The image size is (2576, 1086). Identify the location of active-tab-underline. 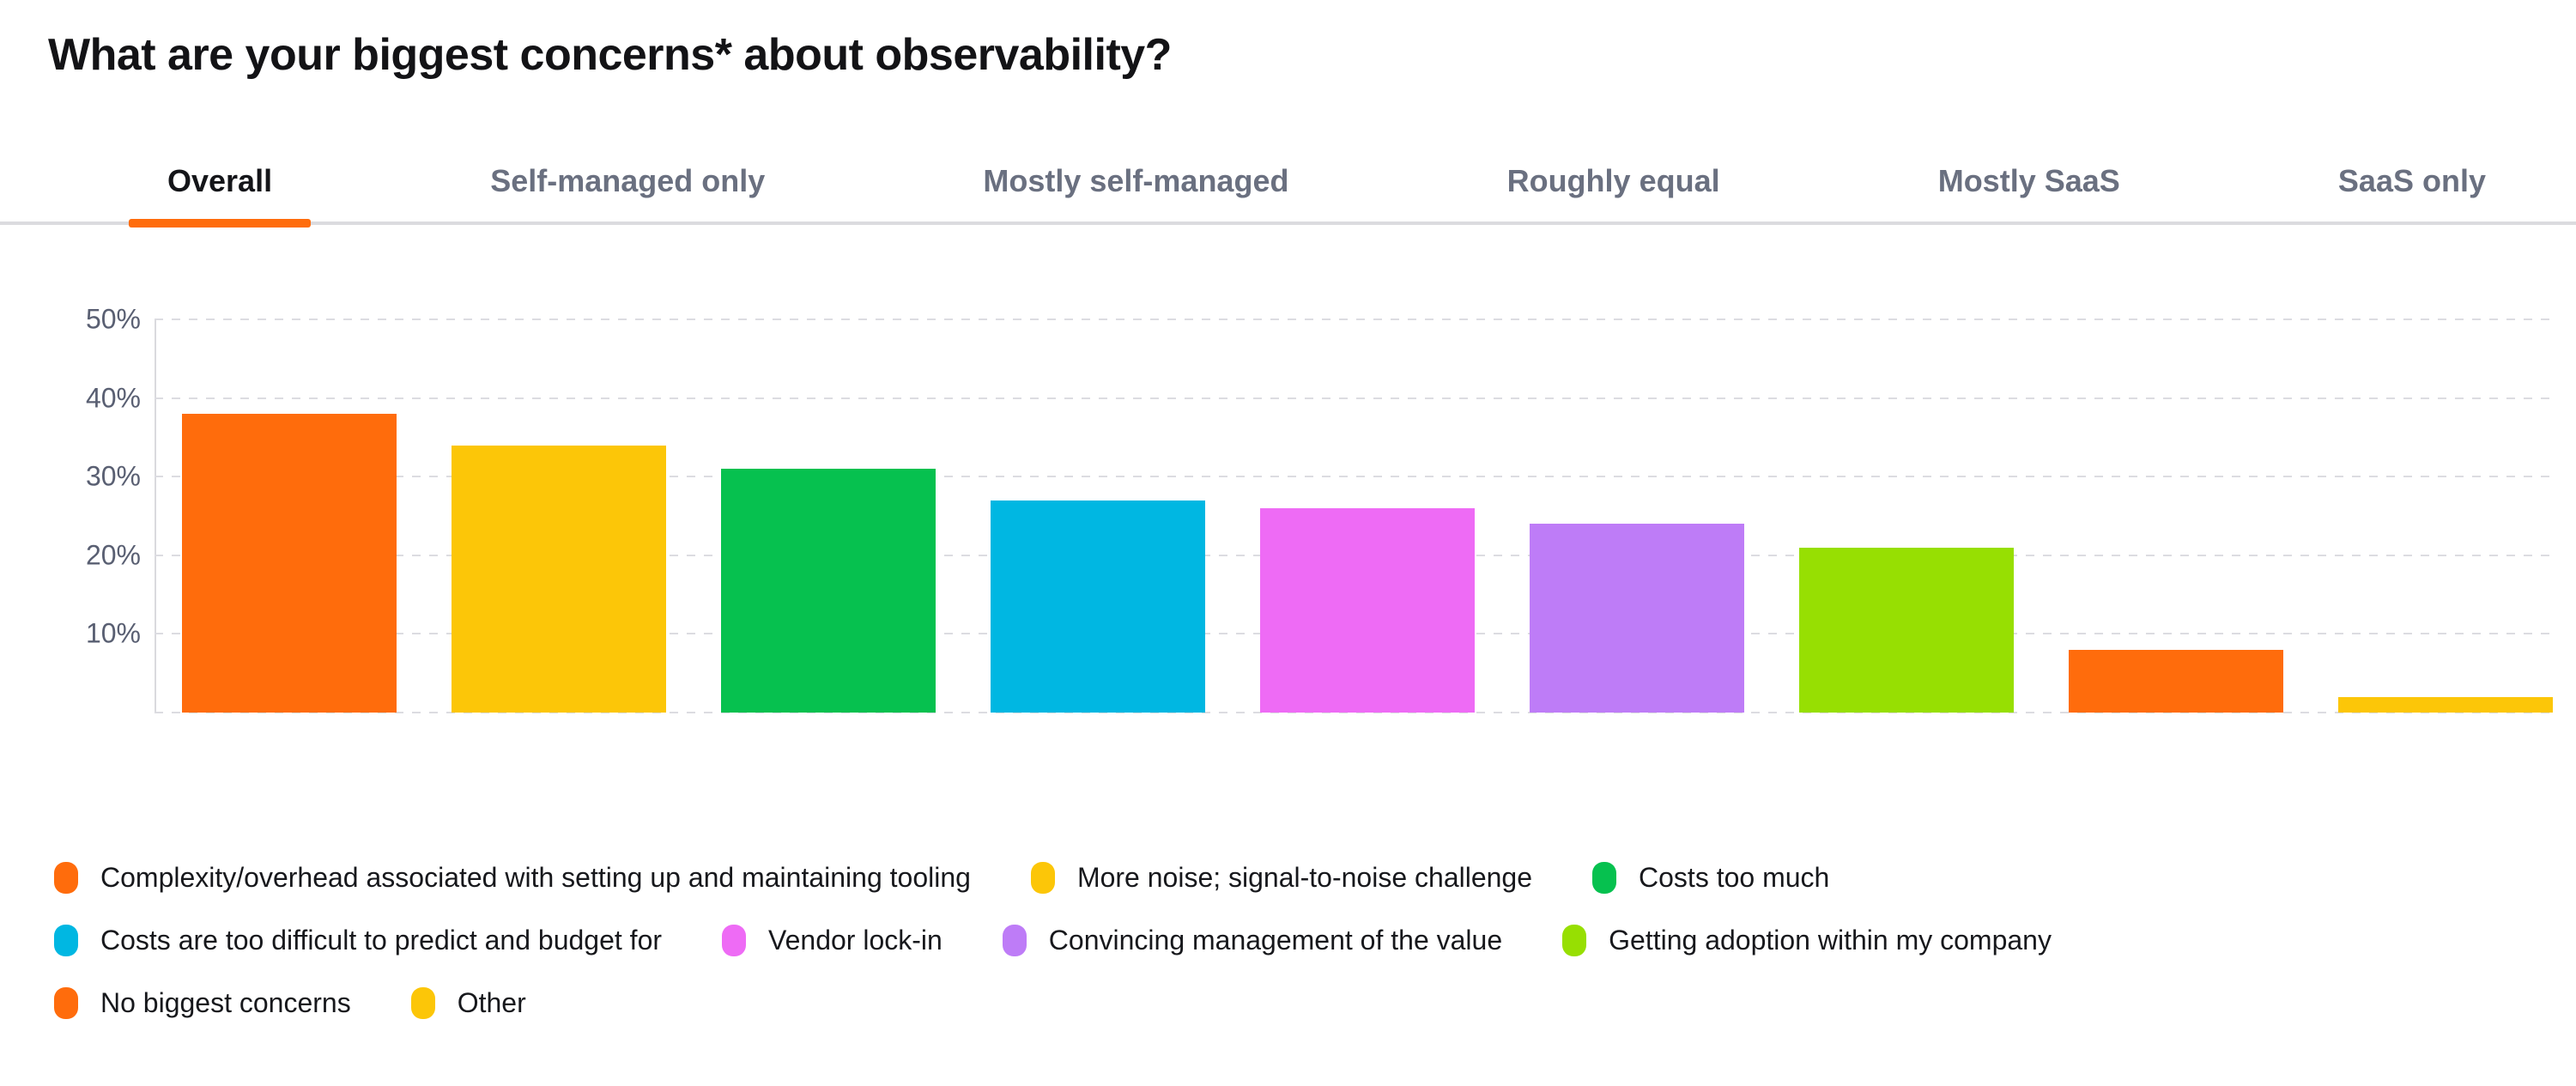
(220, 223).